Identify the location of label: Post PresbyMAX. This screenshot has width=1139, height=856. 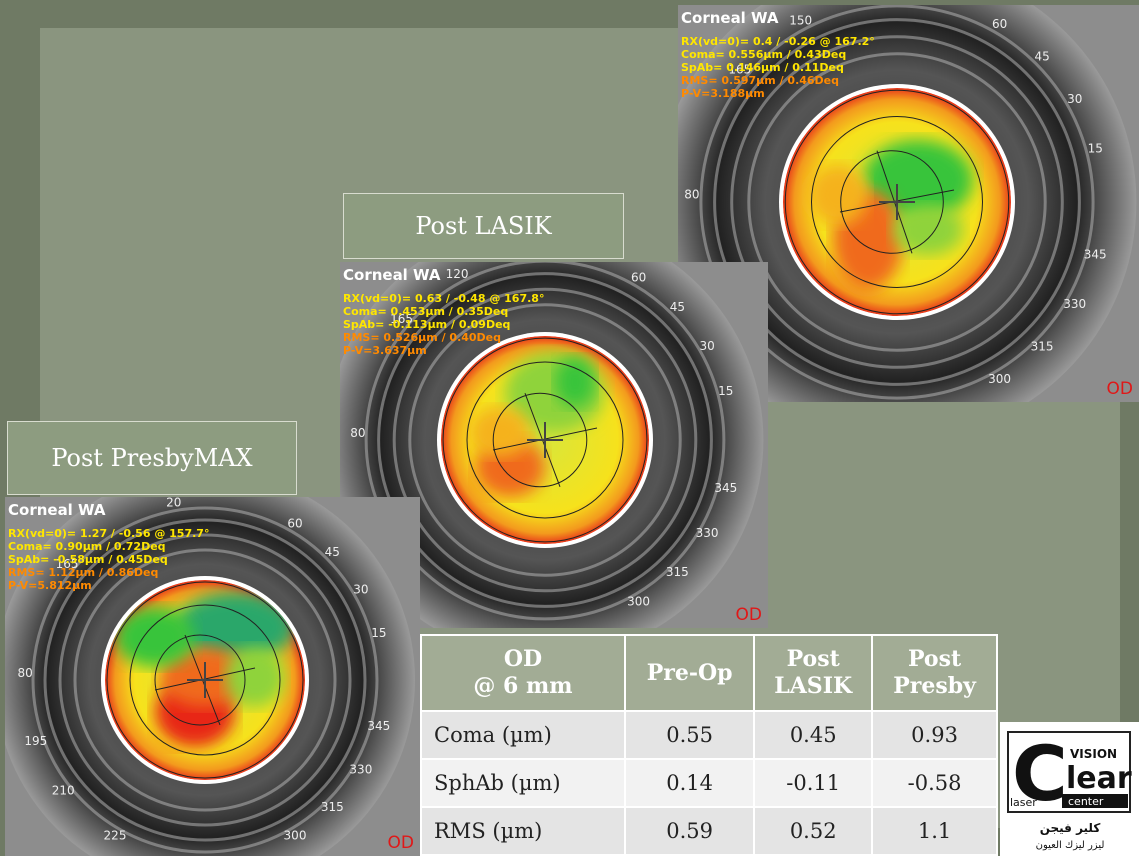
(152, 458).